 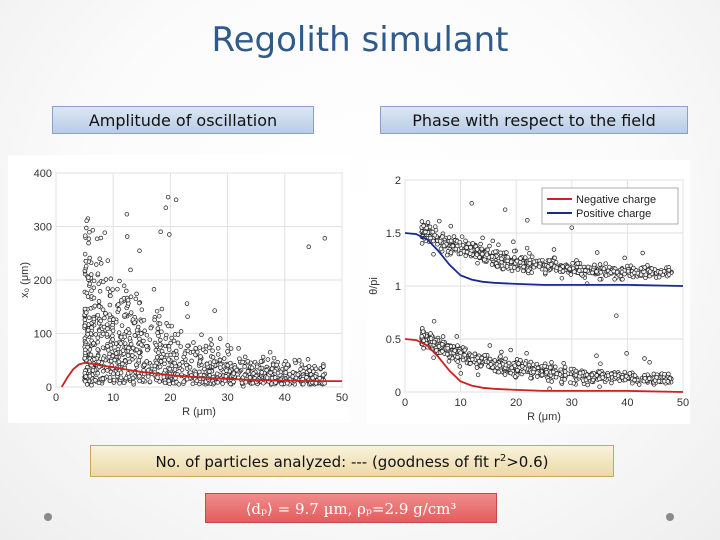 What do you see at coordinates (405, 403) in the screenshot?
I see `phase-x-tick-label: 0` at bounding box center [405, 403].